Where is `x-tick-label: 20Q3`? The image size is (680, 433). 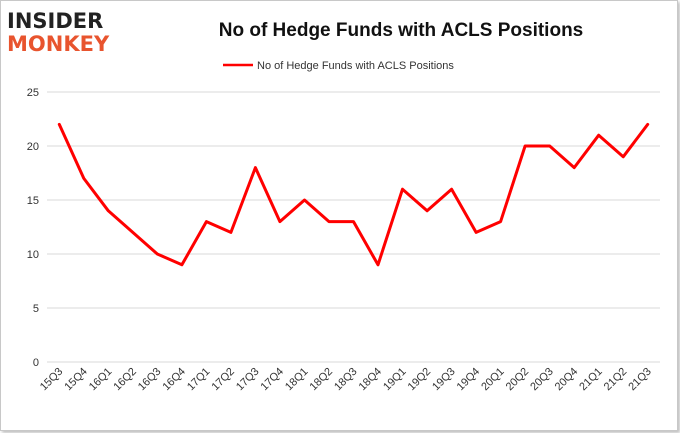
x-tick-label: 20Q3 is located at coordinates (542, 380).